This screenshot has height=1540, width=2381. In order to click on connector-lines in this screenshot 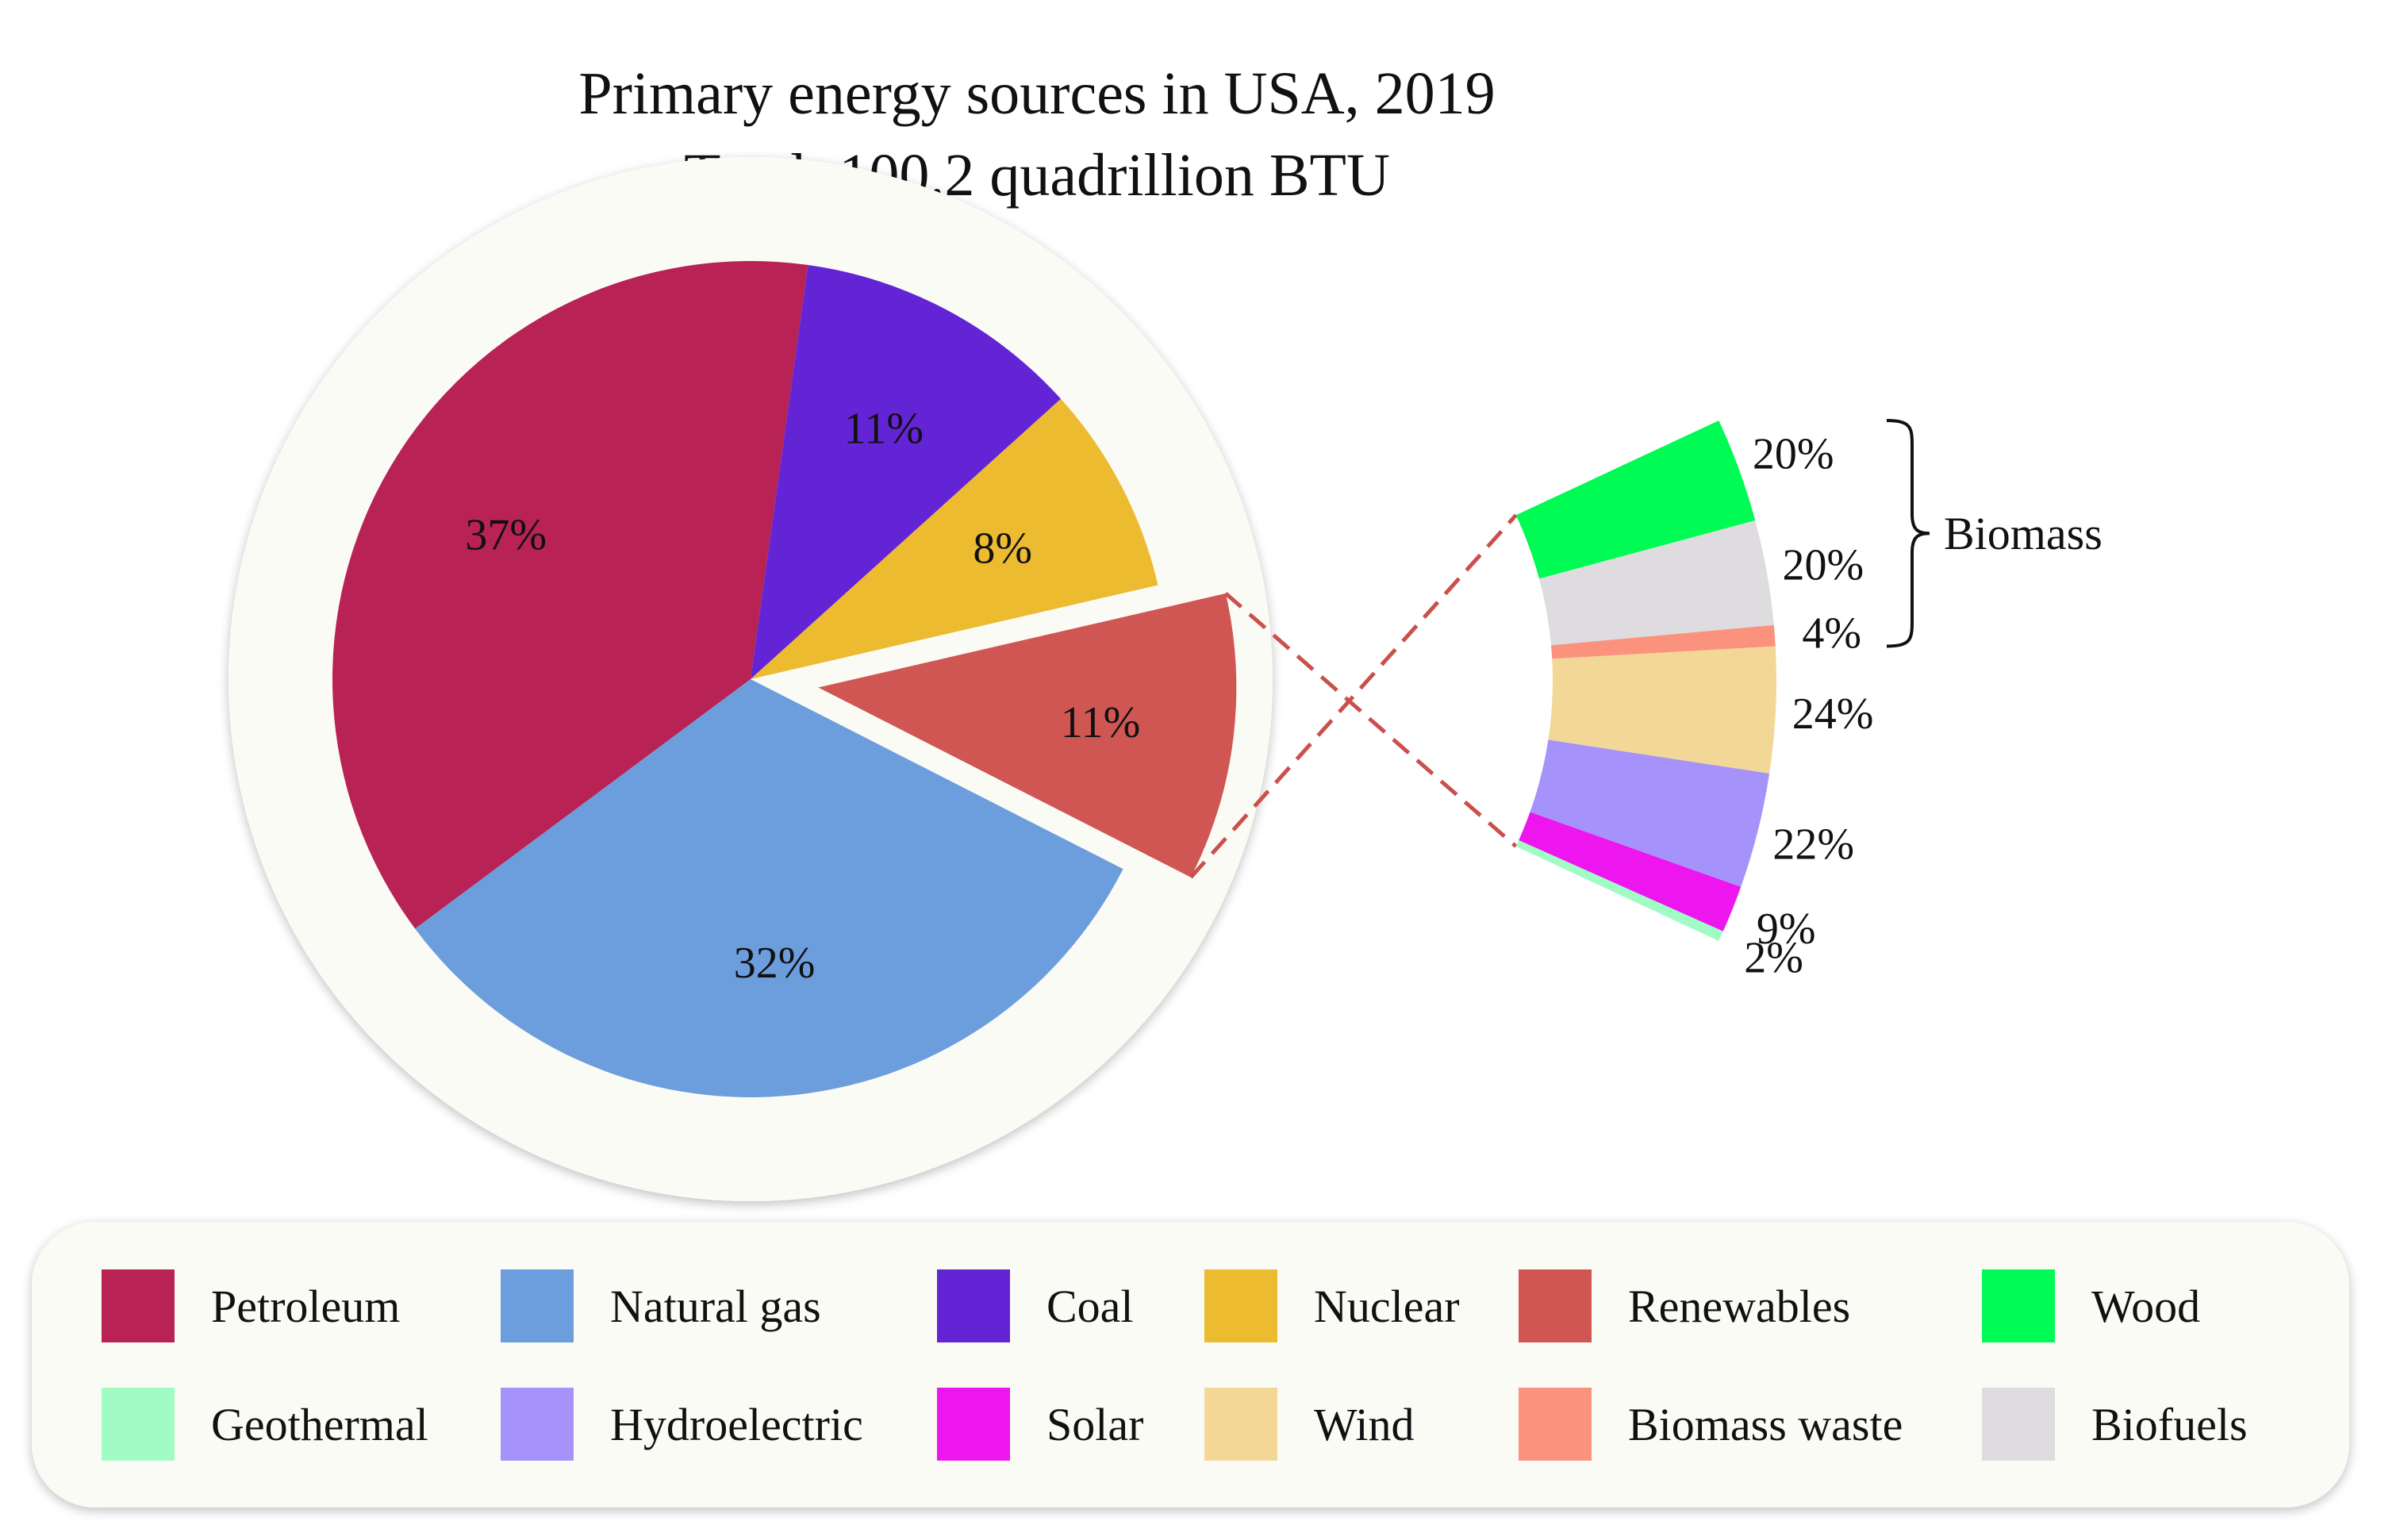, I will do `click(1353, 696)`.